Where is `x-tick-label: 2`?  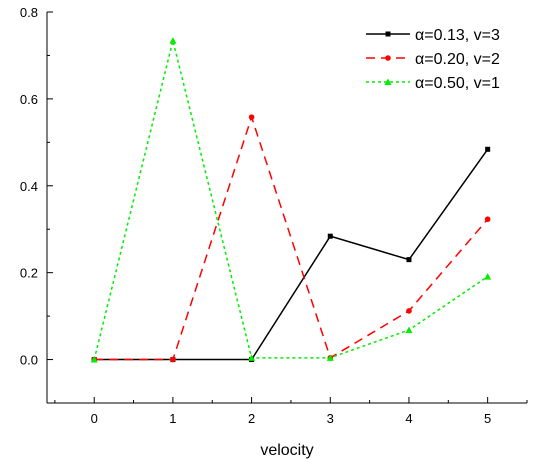 x-tick-label: 2 is located at coordinates (251, 418).